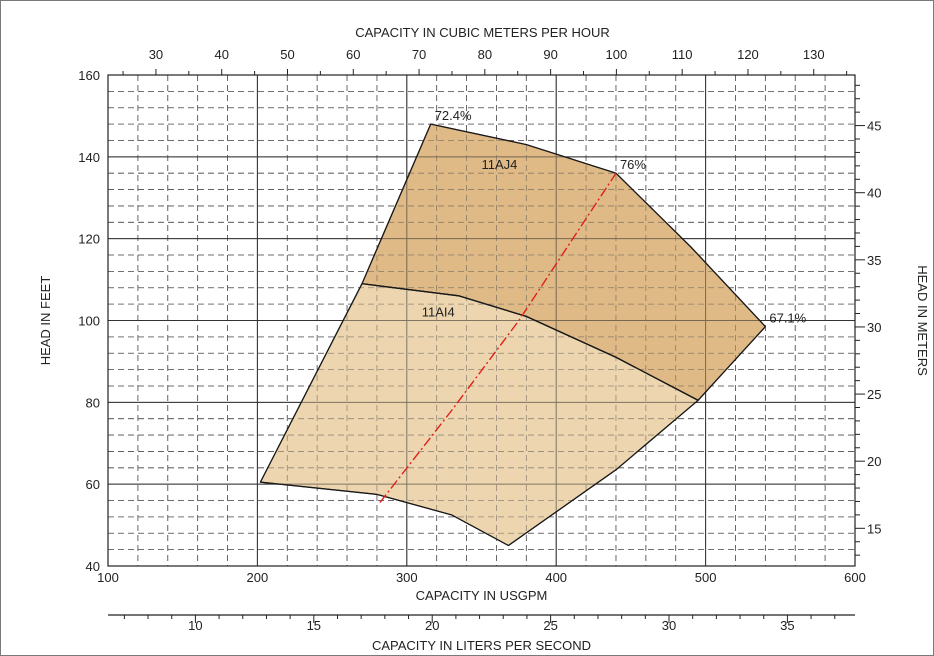 The height and width of the screenshot is (656, 934). Describe the element at coordinates (922, 320) in the screenshot. I see `y2-axis-label: HEAD IN METERS` at that location.